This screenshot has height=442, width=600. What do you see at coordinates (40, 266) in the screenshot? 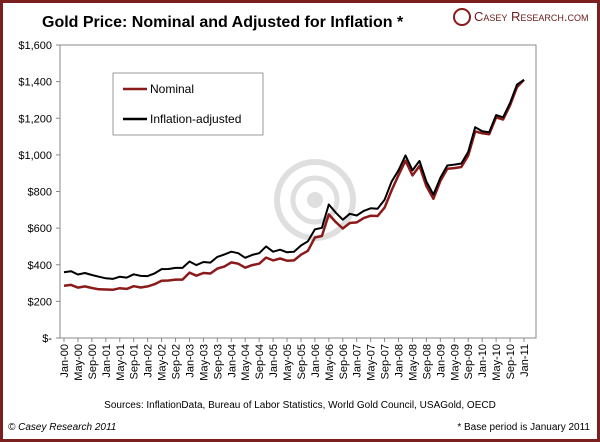
I see `y-tick-label: $400` at bounding box center [40, 266].